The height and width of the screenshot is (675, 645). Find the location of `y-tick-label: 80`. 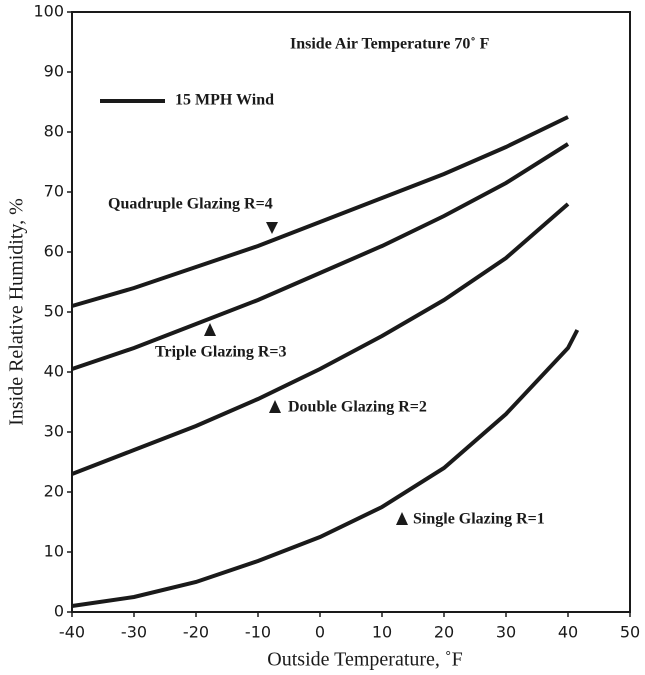

y-tick-label: 80 is located at coordinates (54, 131).